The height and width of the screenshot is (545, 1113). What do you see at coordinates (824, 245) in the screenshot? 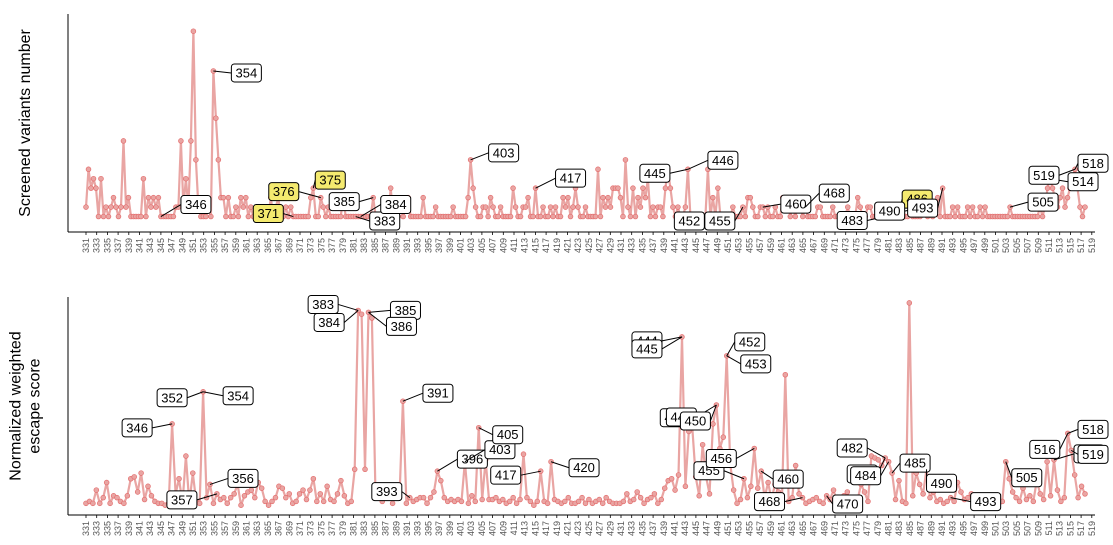
I see `x-tick-label: 469` at bounding box center [824, 245].